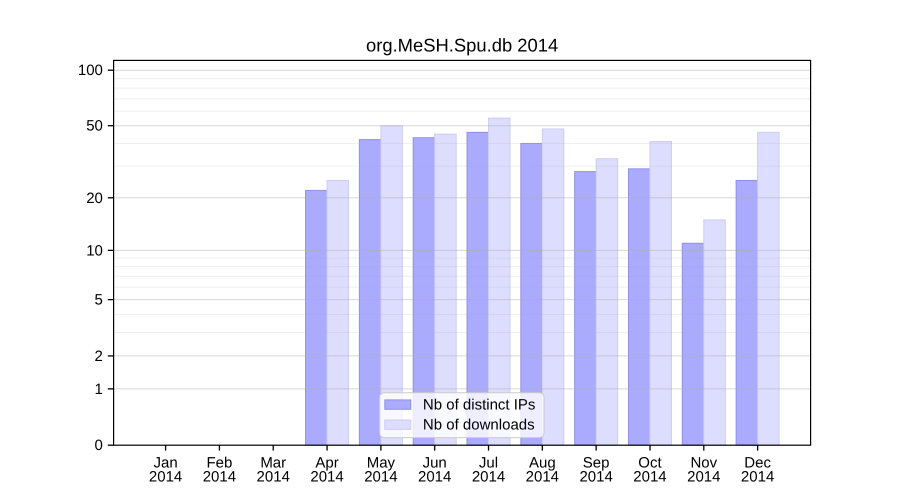  What do you see at coordinates (326, 463) in the screenshot?
I see `svg-text: Apr` at bounding box center [326, 463].